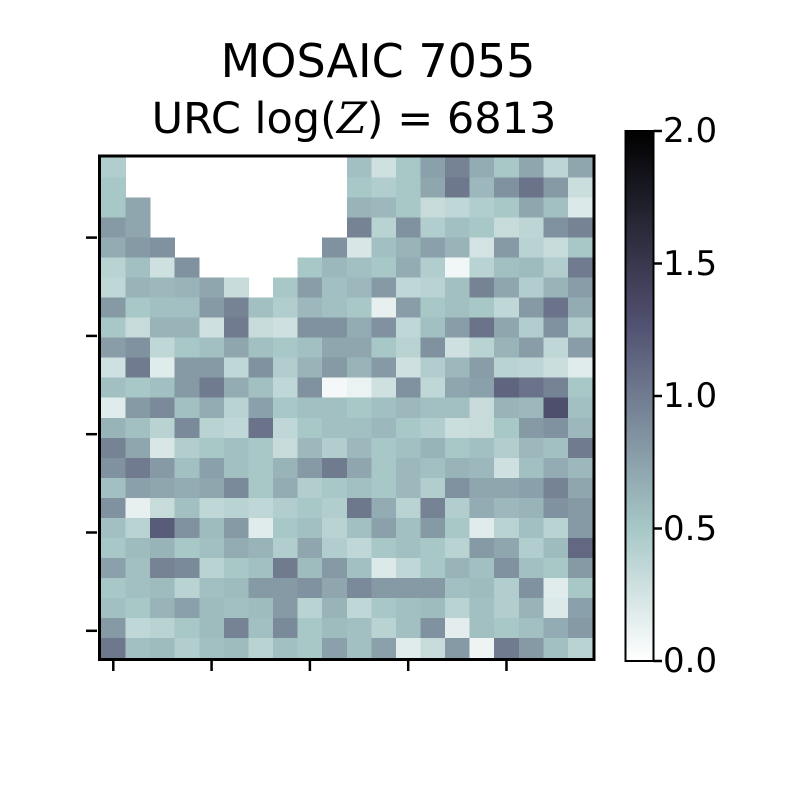 This screenshot has height=800, width=800. What do you see at coordinates (690, 131) in the screenshot?
I see `colorbar-tick-label: 2.0` at bounding box center [690, 131].